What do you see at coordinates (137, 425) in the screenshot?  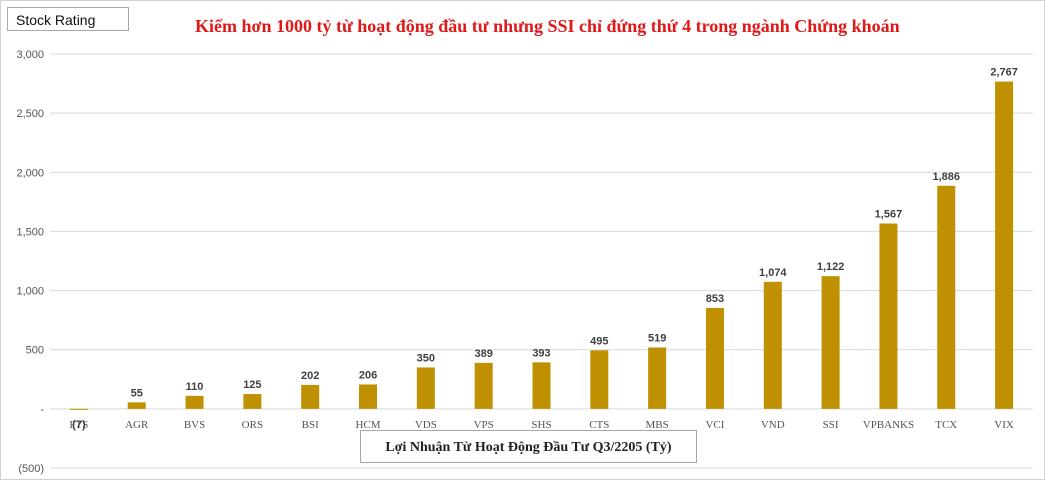 I see `x-tick-label: AGR` at bounding box center [137, 425].